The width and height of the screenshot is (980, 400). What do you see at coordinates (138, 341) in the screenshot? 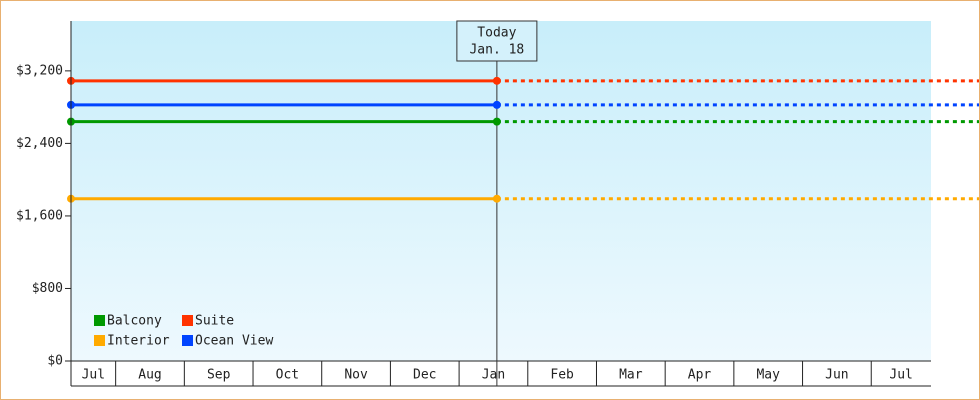
I see `legend-label: Interior` at bounding box center [138, 341].